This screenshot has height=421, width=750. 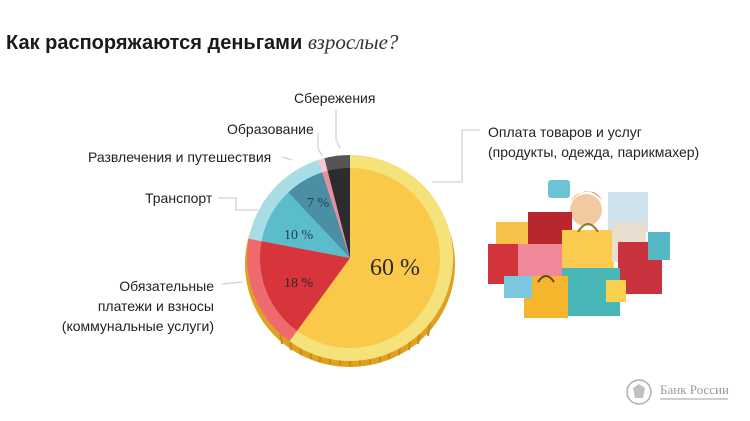 What do you see at coordinates (179, 198) in the screenshot?
I see `label-transport: Транспорт` at bounding box center [179, 198].